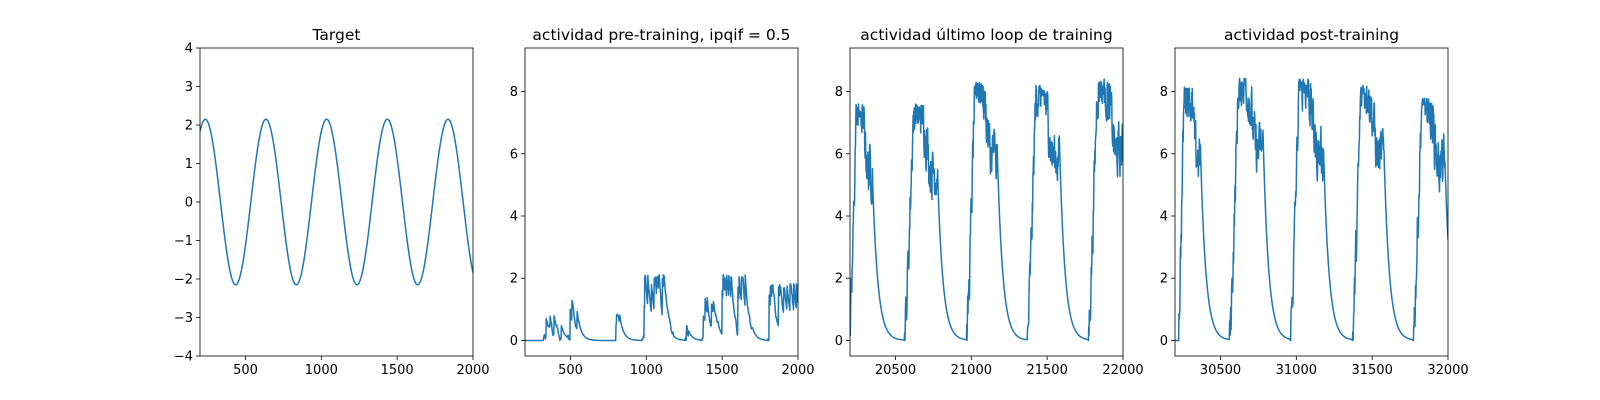 Image resolution: width=1600 pixels, height=400 pixels. What do you see at coordinates (986, 35) in the screenshot?
I see `chart-title: actividad último loop de training` at bounding box center [986, 35].